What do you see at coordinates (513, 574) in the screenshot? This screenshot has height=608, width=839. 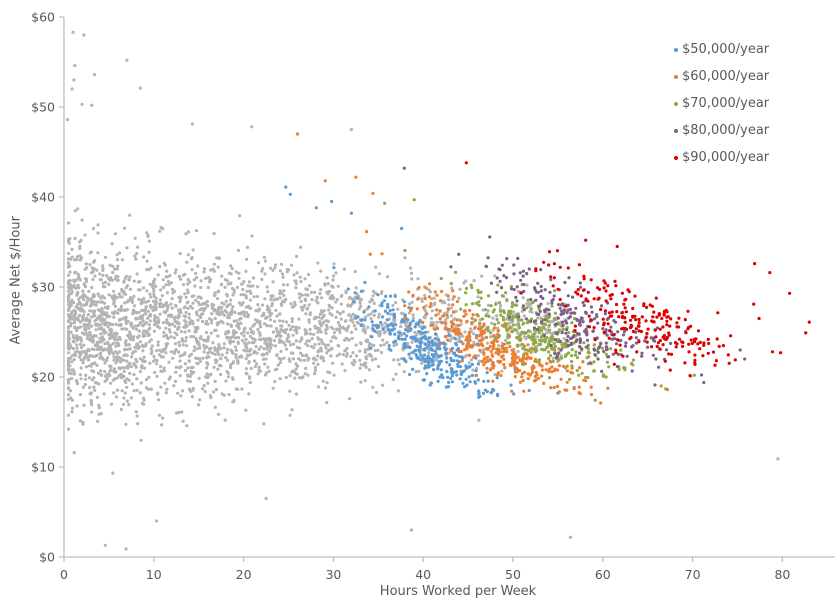 I see `x-tick-label: 50` at bounding box center [513, 574].